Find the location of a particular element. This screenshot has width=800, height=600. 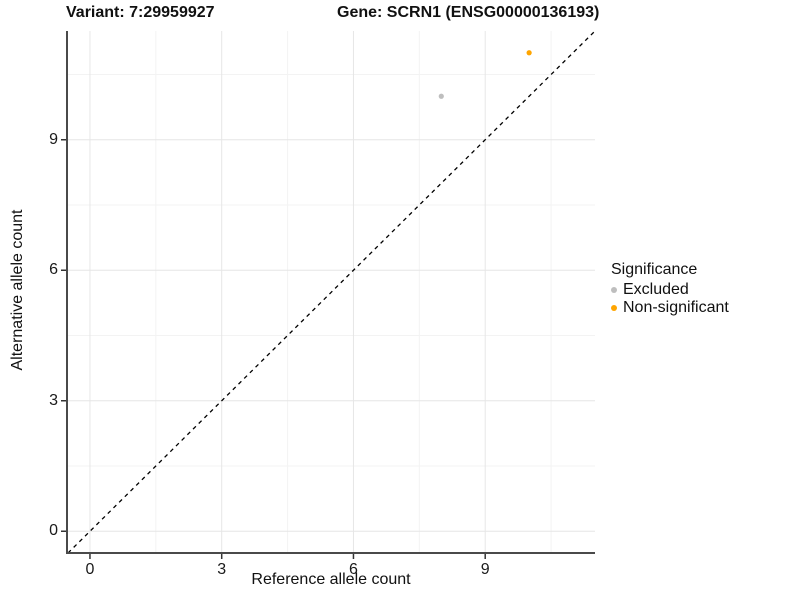

plot-title-variant: Variant: 7:29959927 is located at coordinates (140, 12).